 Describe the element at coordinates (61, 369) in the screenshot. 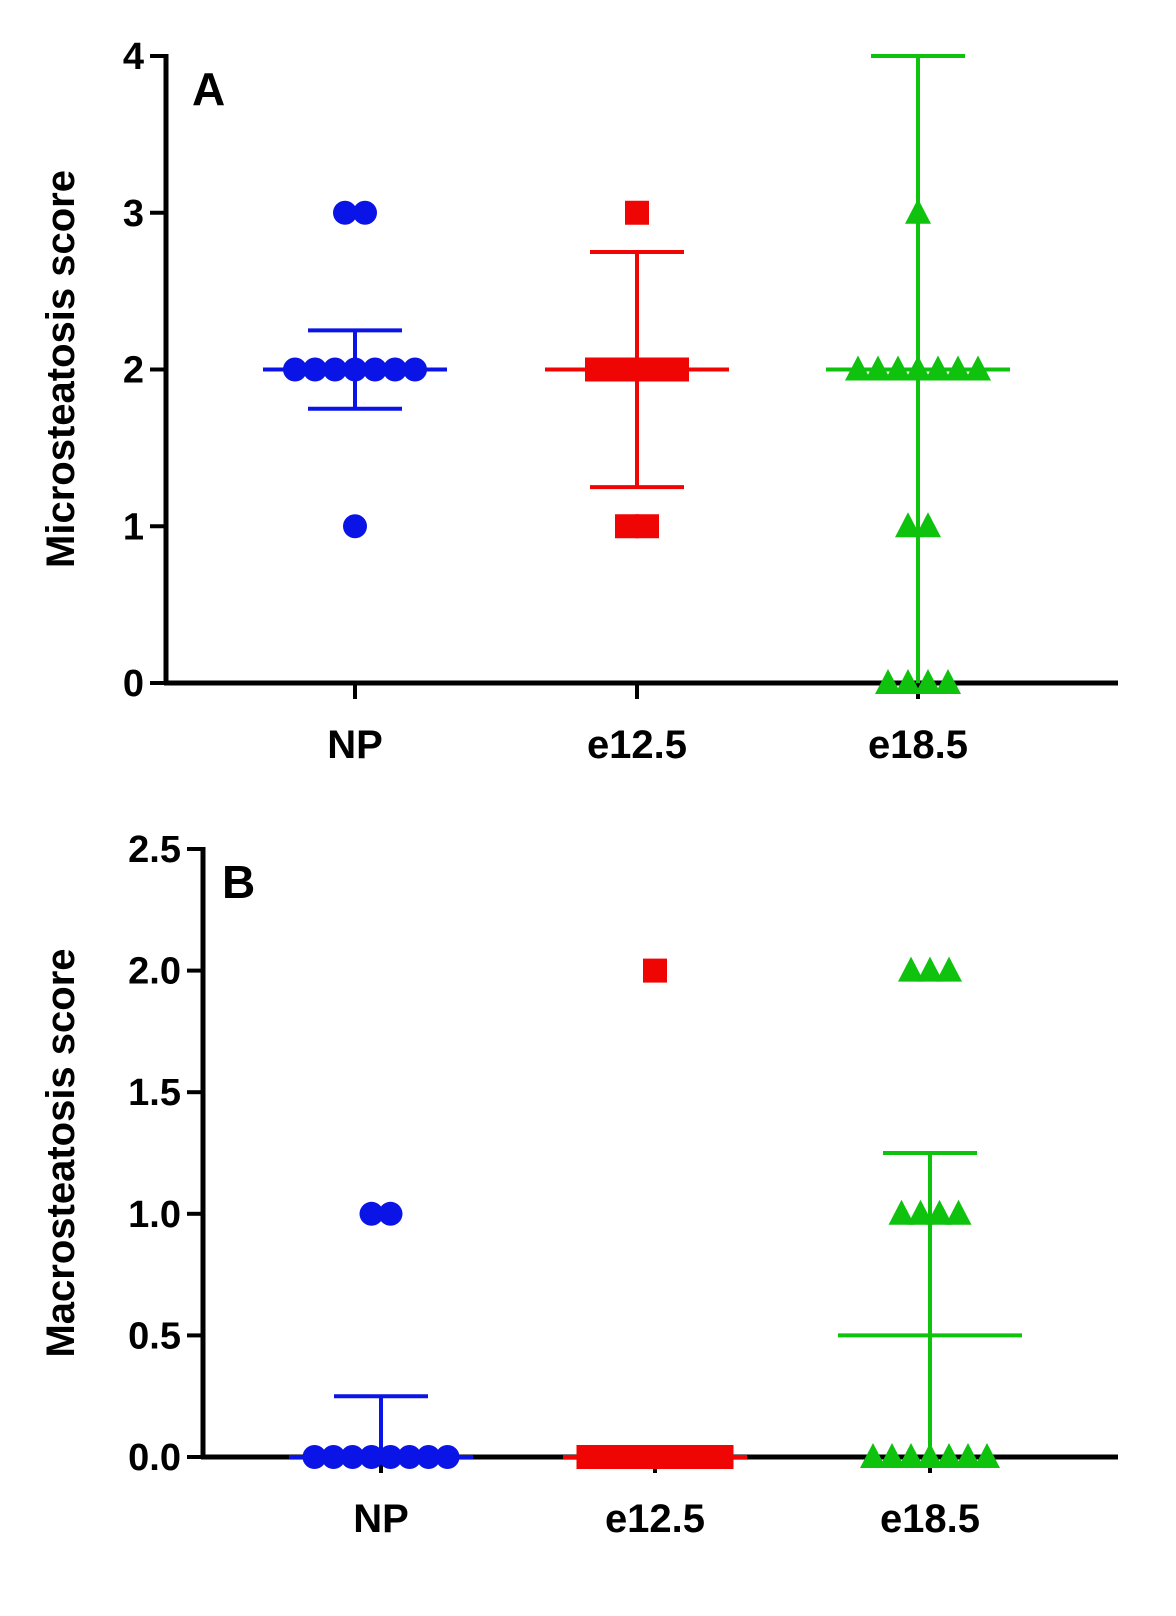

I see `y-axis-title: Microsteatosis score` at that location.